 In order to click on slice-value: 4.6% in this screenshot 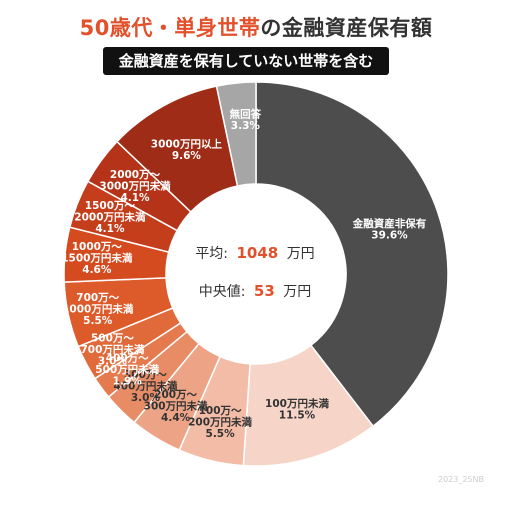, I will do `click(97, 270)`.